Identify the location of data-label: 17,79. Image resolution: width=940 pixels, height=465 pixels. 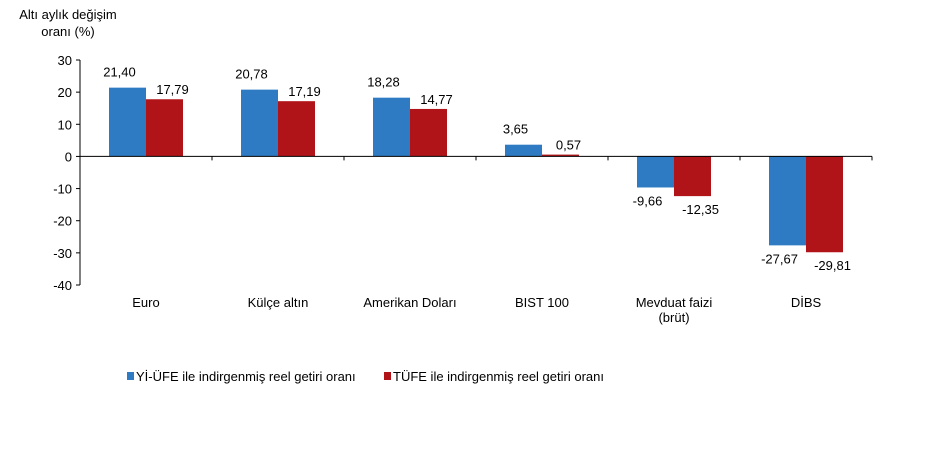
(172, 89).